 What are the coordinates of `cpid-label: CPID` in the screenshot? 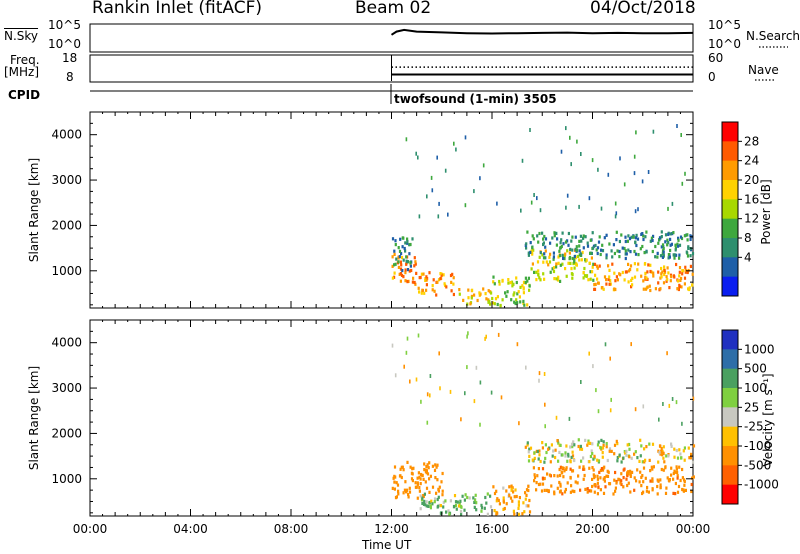 It's located at (24, 95).